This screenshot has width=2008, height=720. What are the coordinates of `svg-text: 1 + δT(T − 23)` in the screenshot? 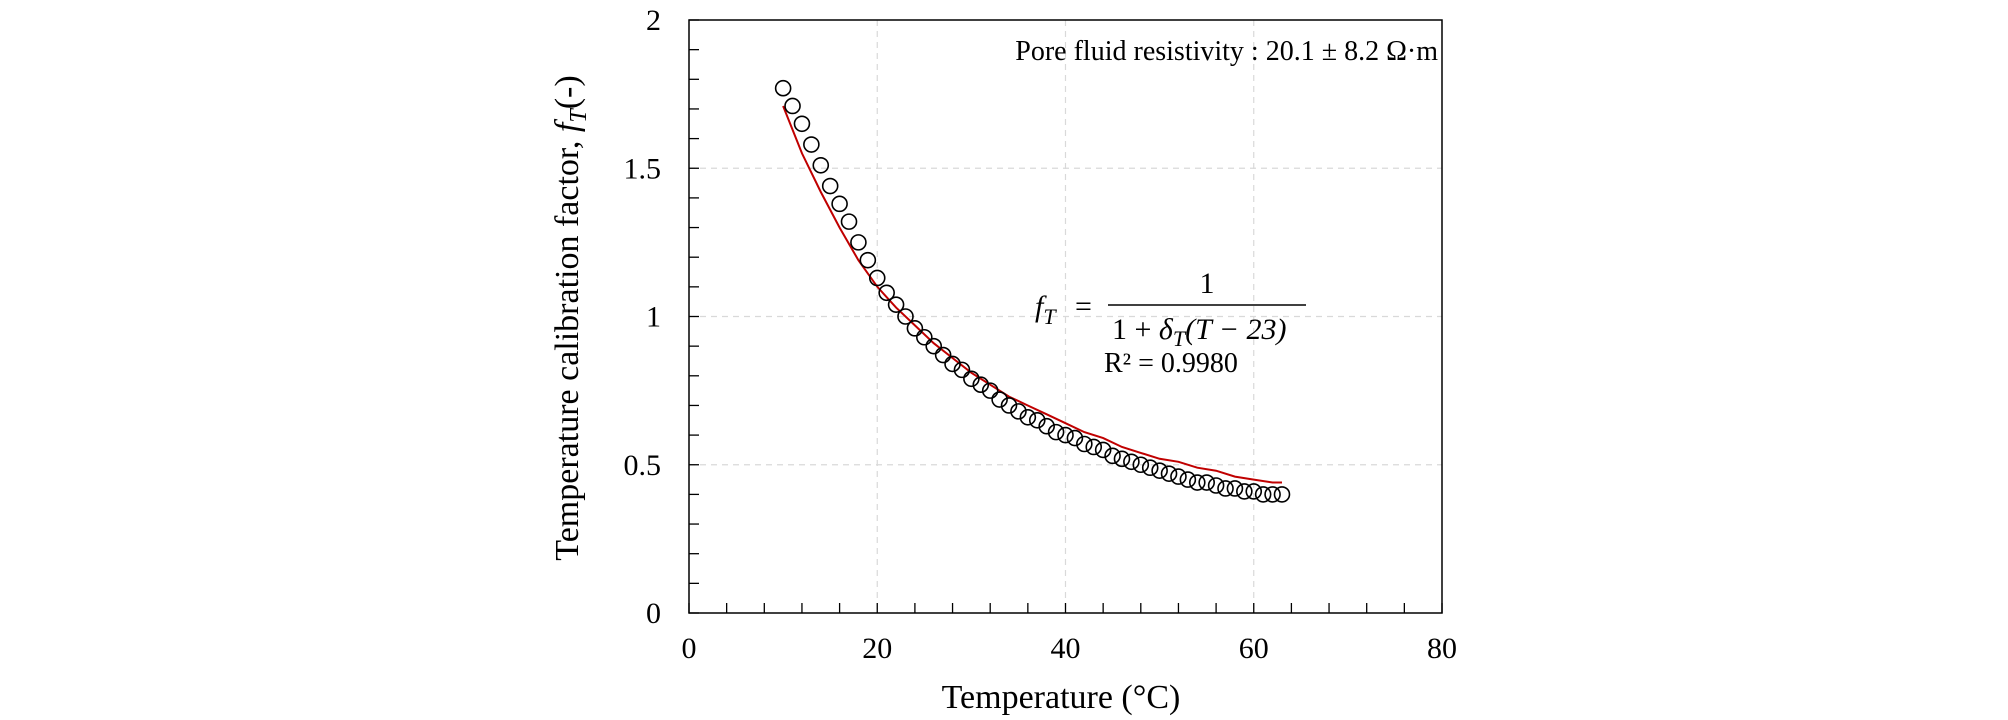 It's located at (1199, 332).